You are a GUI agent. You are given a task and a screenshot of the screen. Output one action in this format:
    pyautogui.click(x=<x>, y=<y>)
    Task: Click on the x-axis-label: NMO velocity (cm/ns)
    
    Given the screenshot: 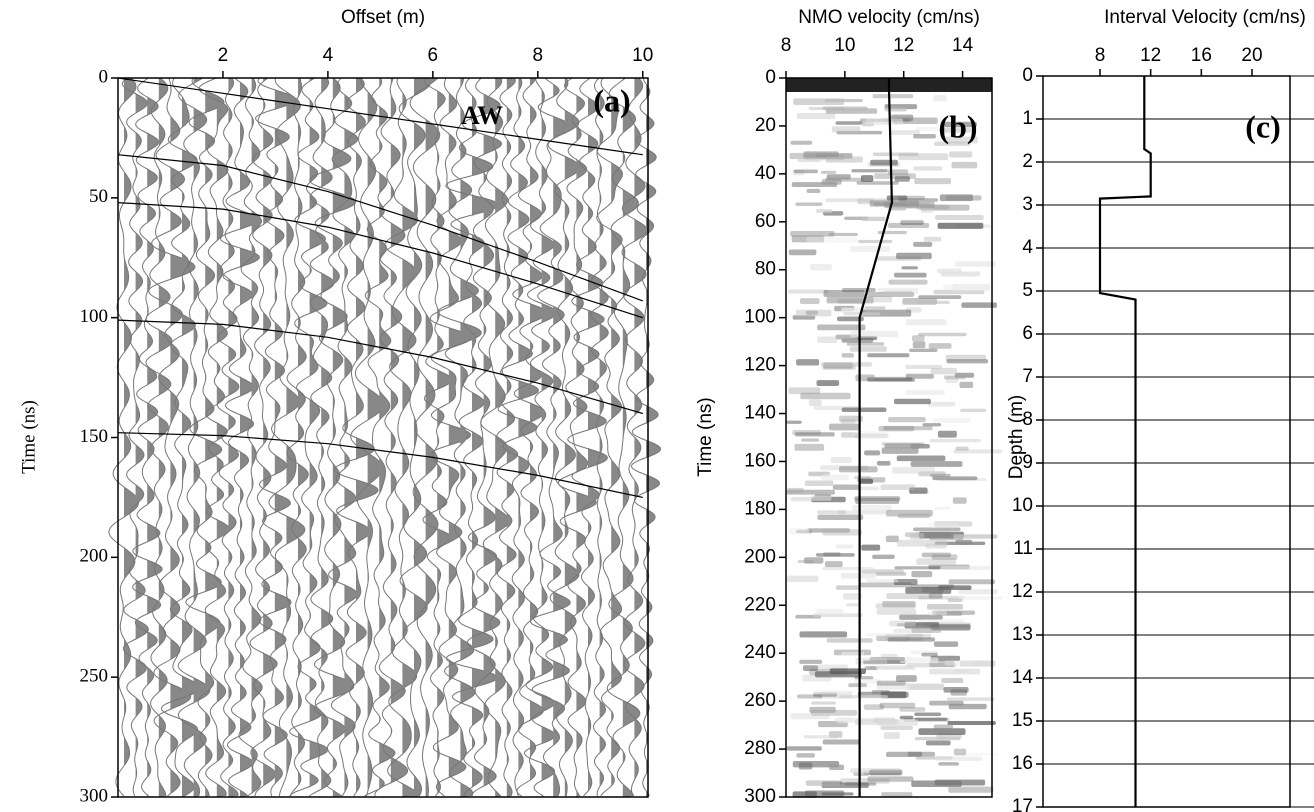 What is the action you would take?
    pyautogui.click(x=889, y=17)
    